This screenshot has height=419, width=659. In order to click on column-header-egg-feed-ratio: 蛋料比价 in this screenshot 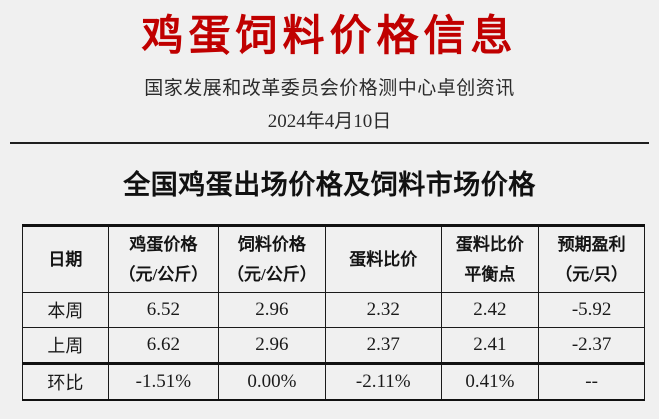, I will do `click(383, 259)`.